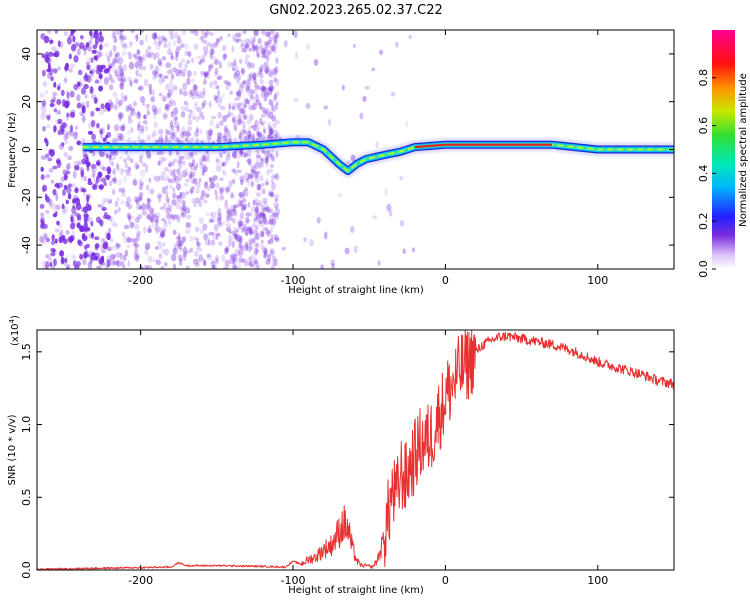 The width and height of the screenshot is (750, 600). What do you see at coordinates (26, 245) in the screenshot?
I see `spectrogram-y-tick-label: -40` at bounding box center [26, 245].